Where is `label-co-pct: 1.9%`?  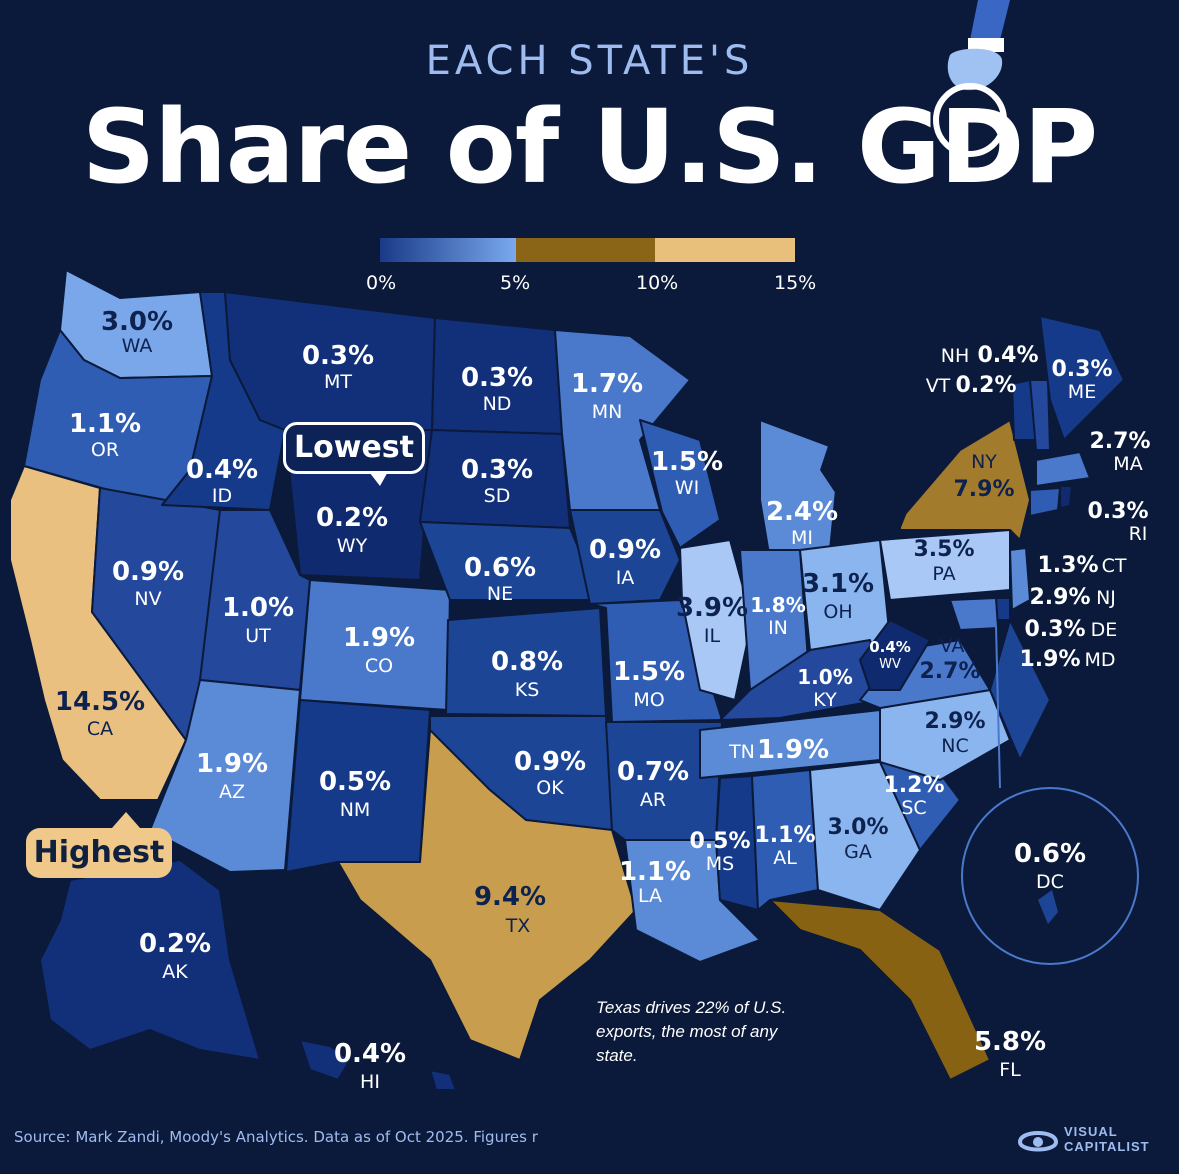 label-co-pct: 1.9% is located at coordinates (379, 638).